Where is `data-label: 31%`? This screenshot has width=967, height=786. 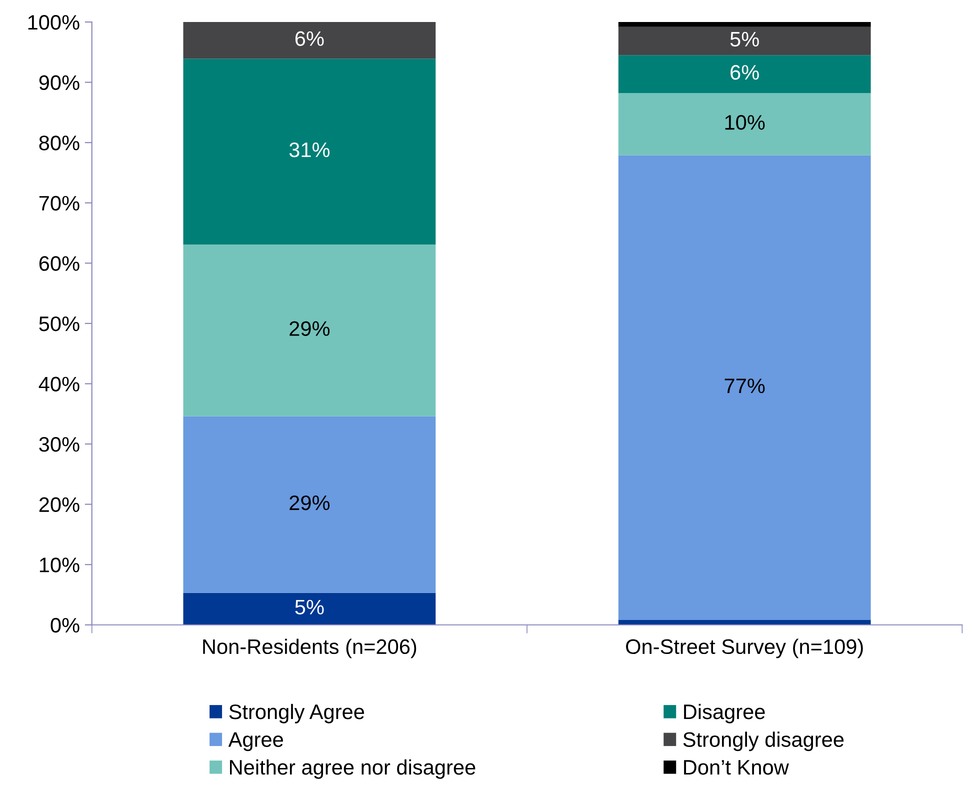 data-label: 31% is located at coordinates (309, 150).